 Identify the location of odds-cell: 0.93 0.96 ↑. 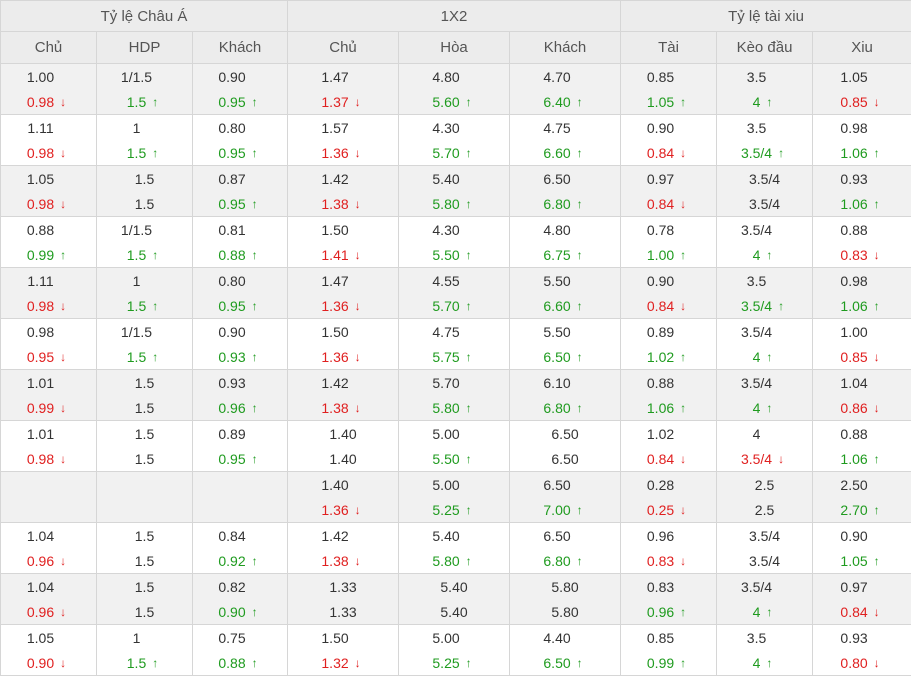
(240, 395).